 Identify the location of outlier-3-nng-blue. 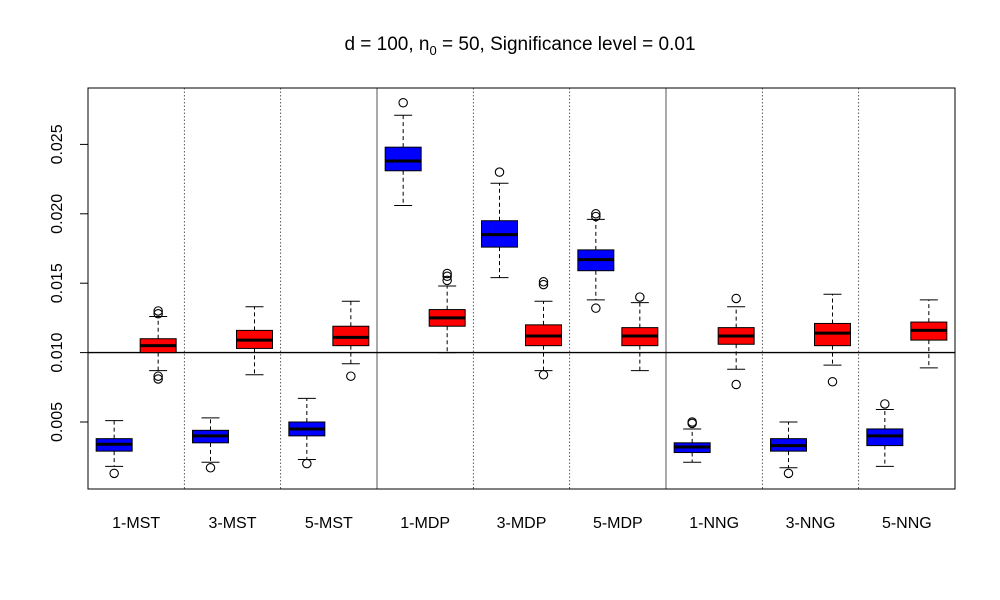
(788, 473).